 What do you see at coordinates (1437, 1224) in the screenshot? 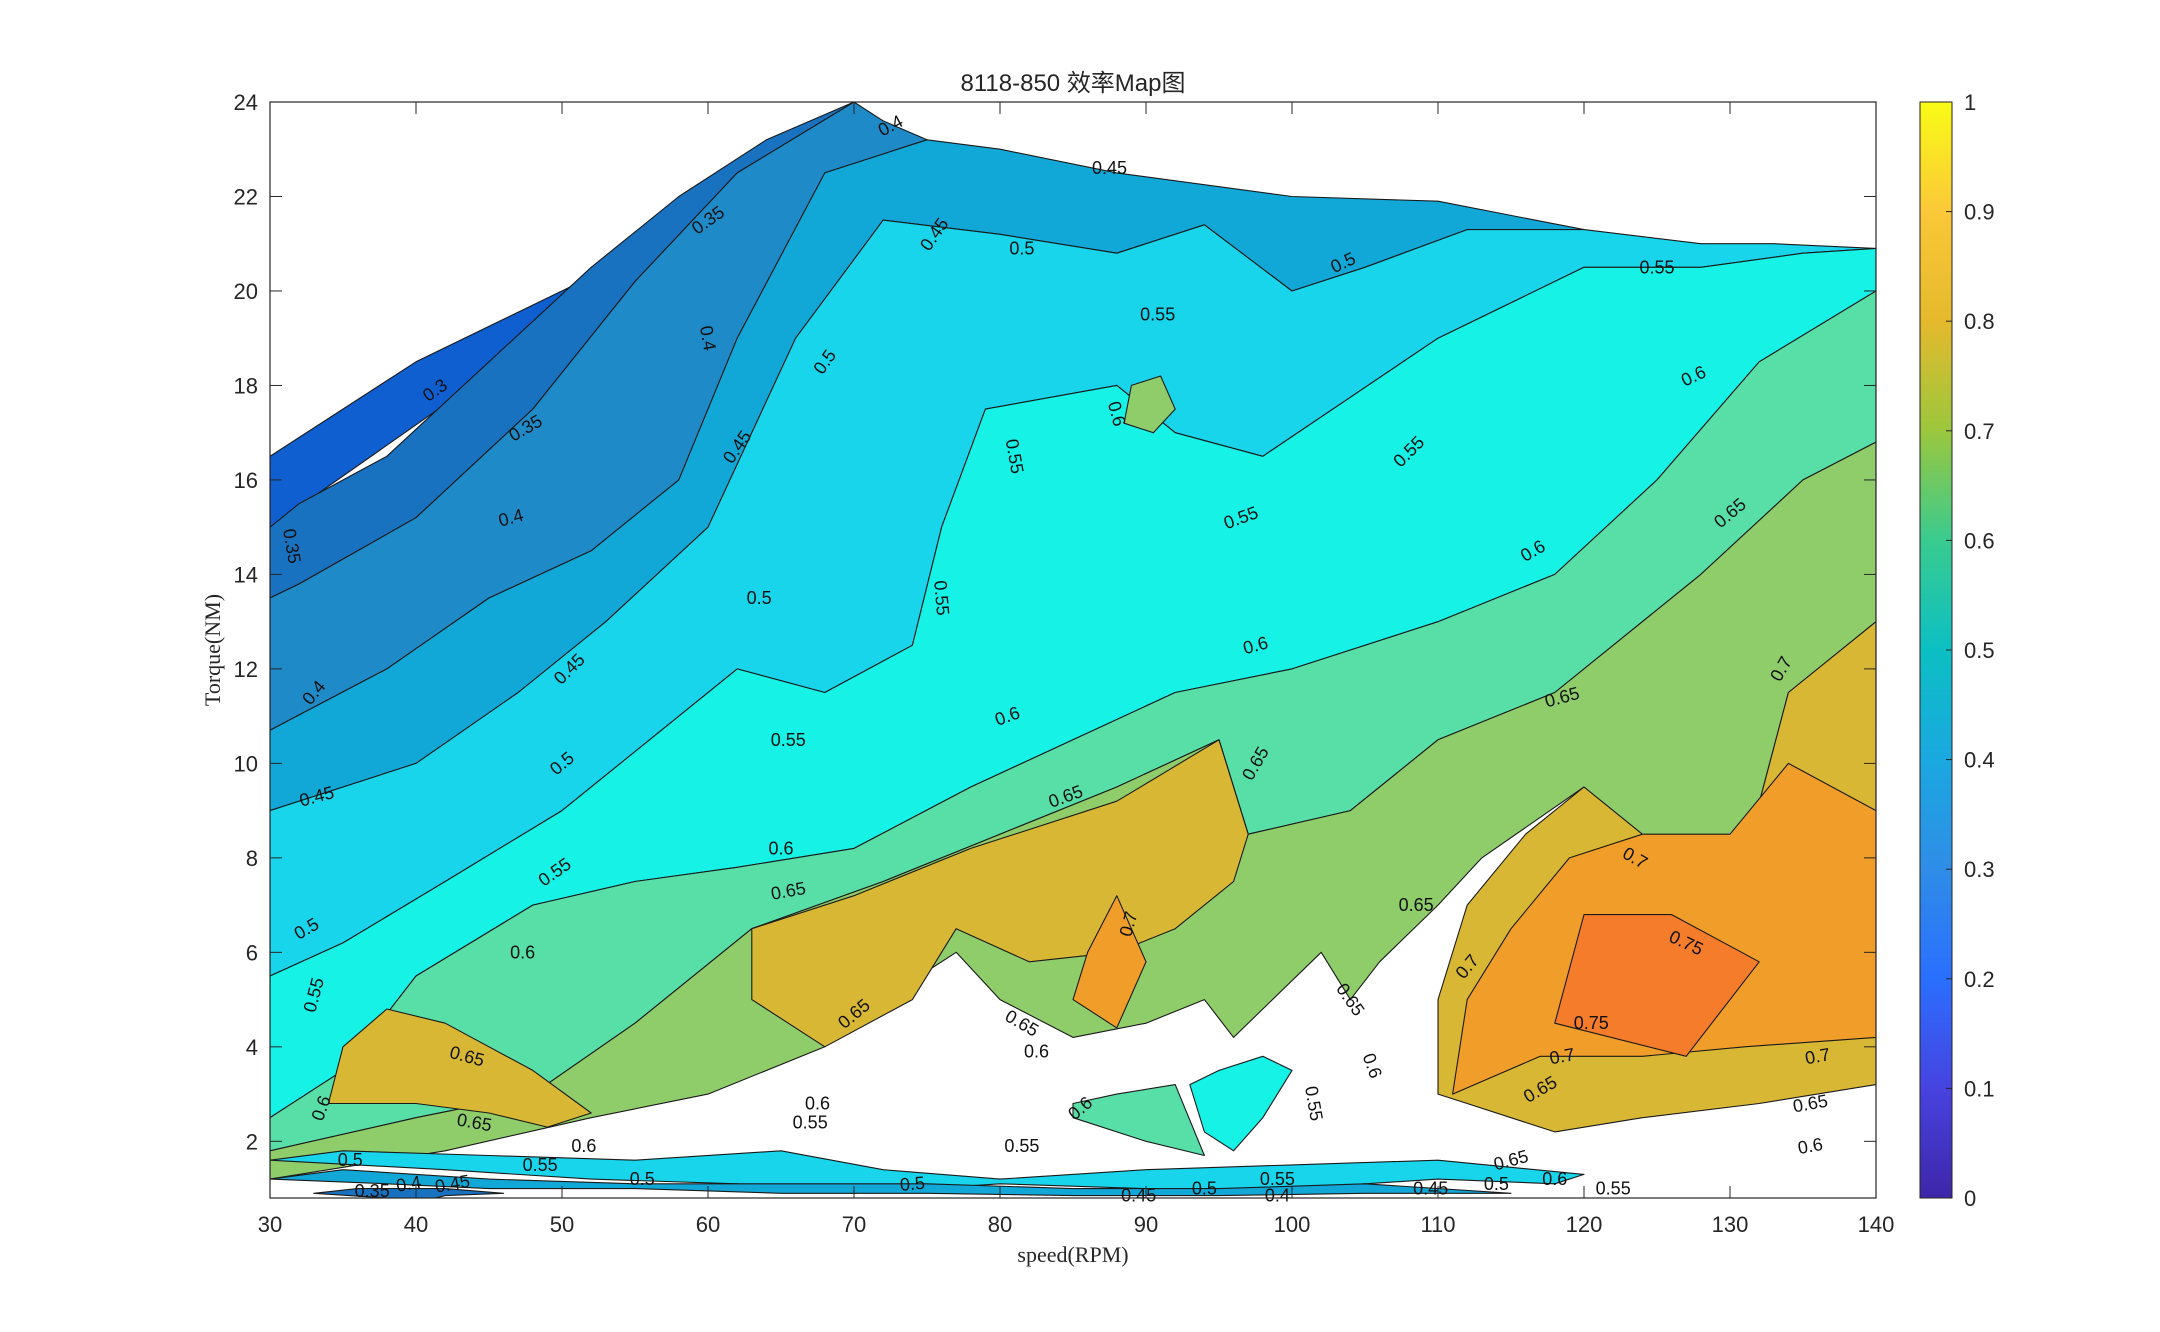
I see `x-tick-label-8: 110` at bounding box center [1437, 1224].